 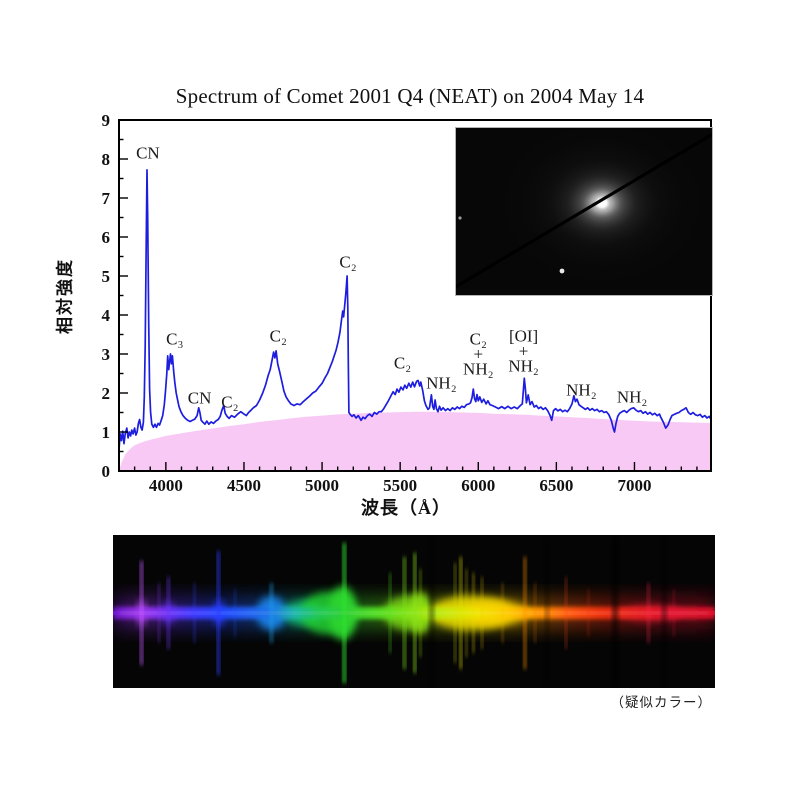 I want to click on pseudo-color-spectrum-image, so click(x=414, y=611).